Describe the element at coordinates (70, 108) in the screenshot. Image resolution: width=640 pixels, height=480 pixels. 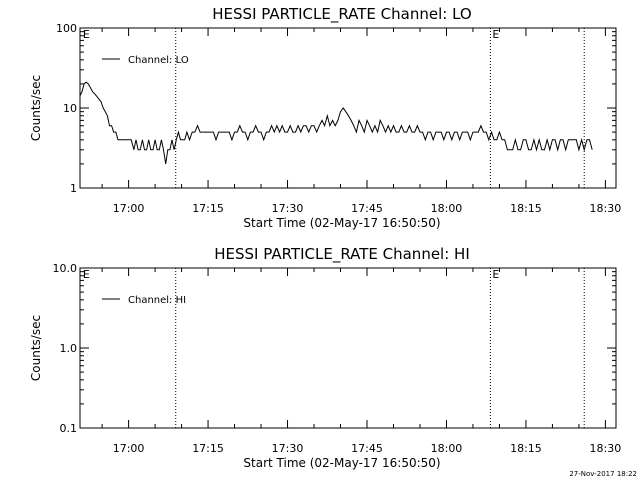
I see `y-tick-label: 10` at that location.